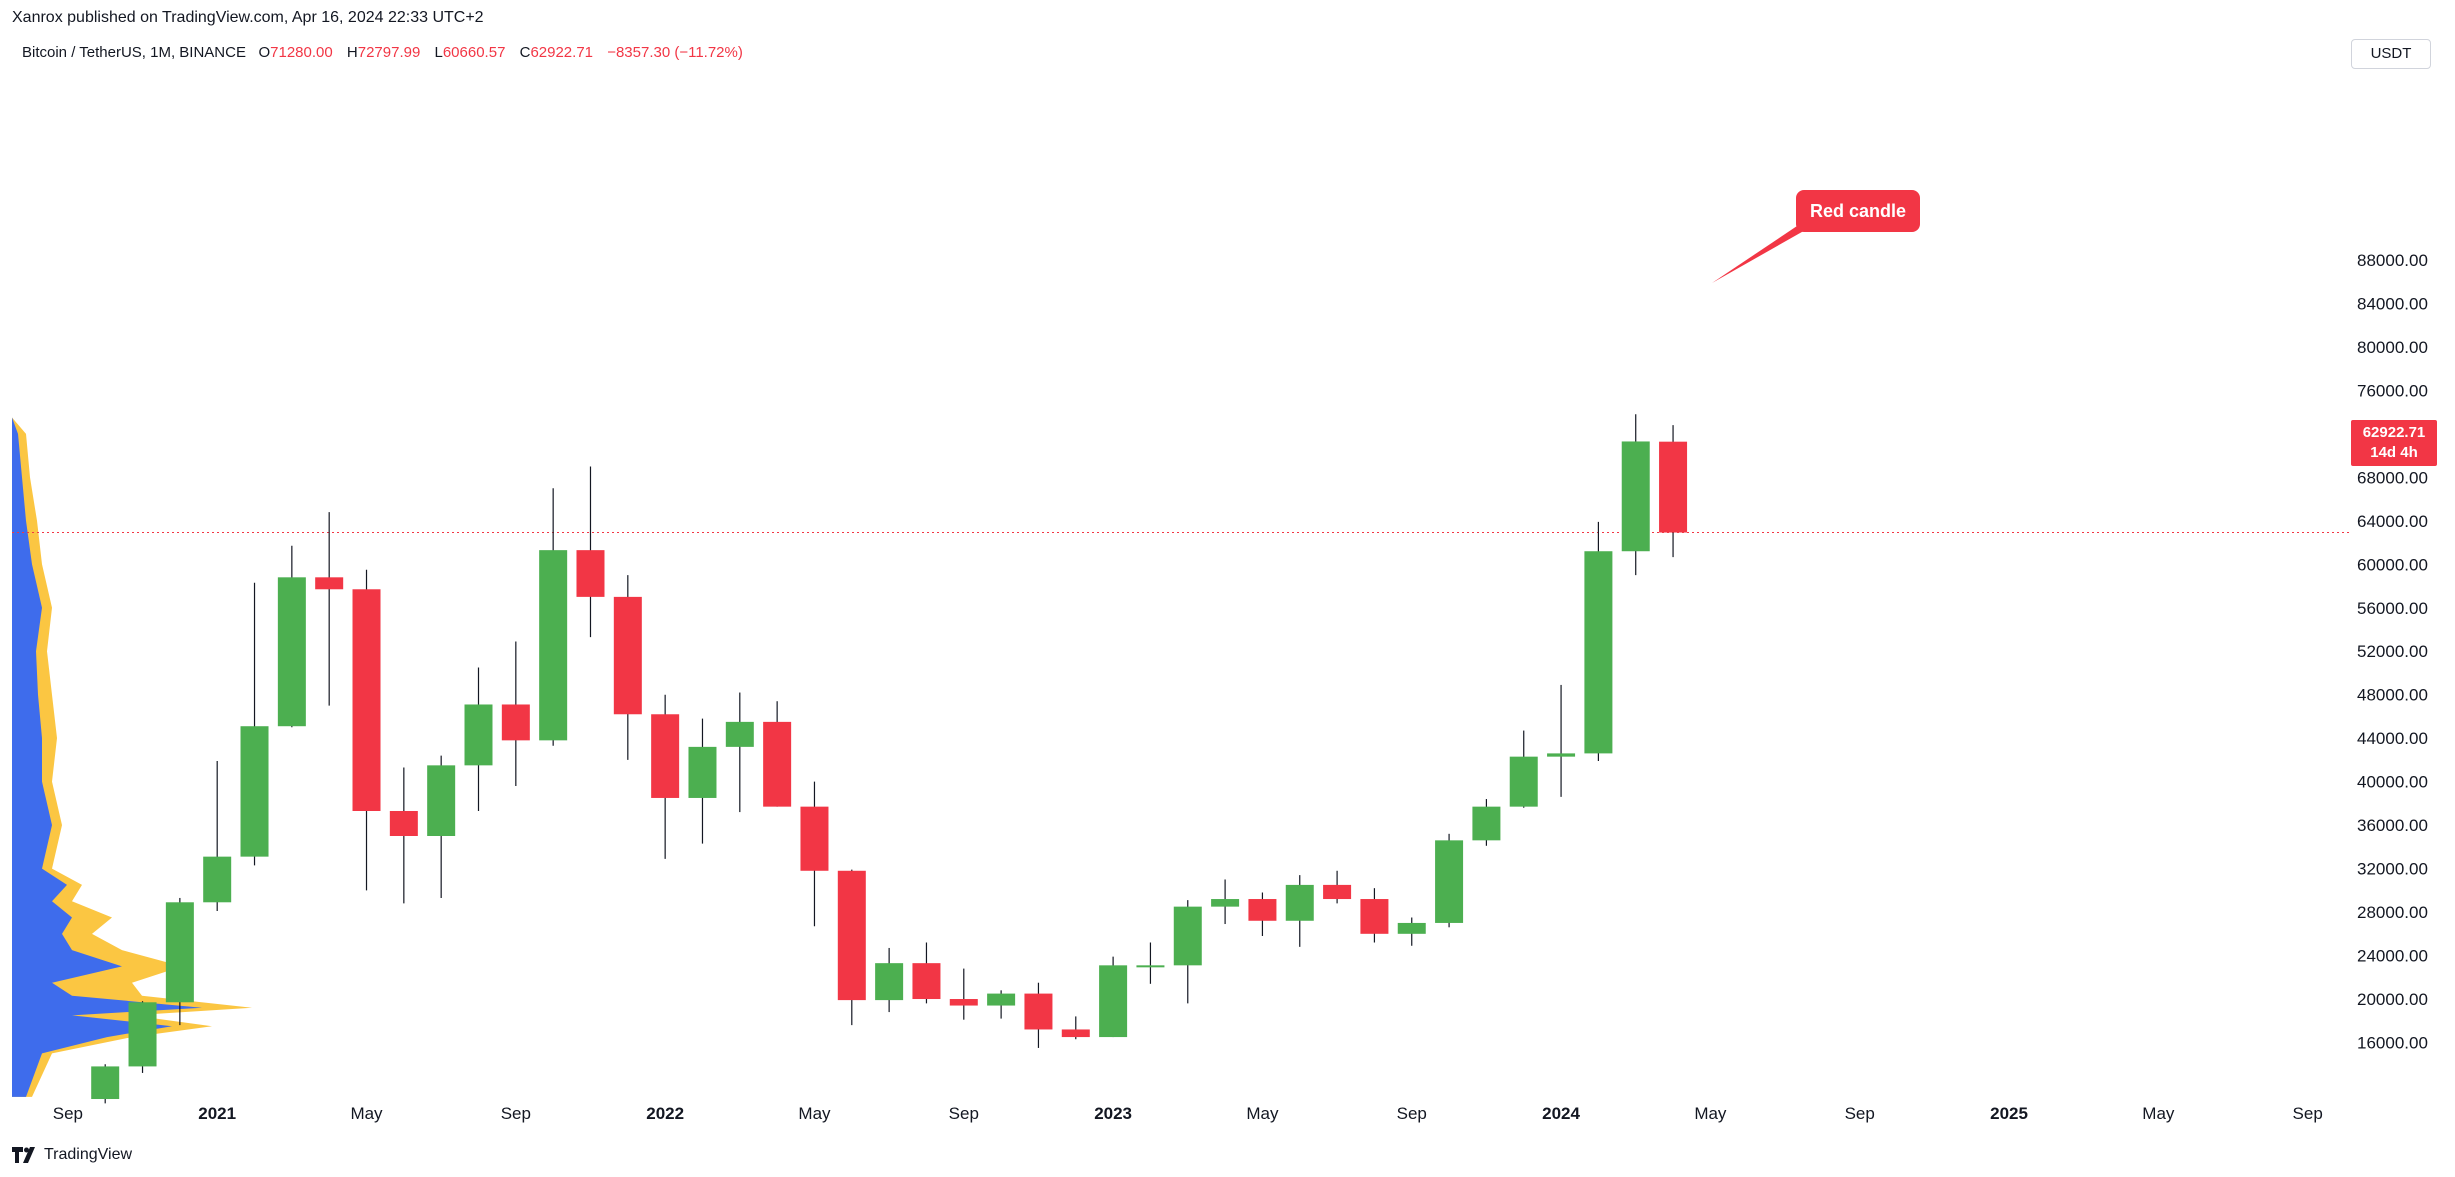  Describe the element at coordinates (217, 1113) in the screenshot. I see `time-tick-label: 2021` at that location.